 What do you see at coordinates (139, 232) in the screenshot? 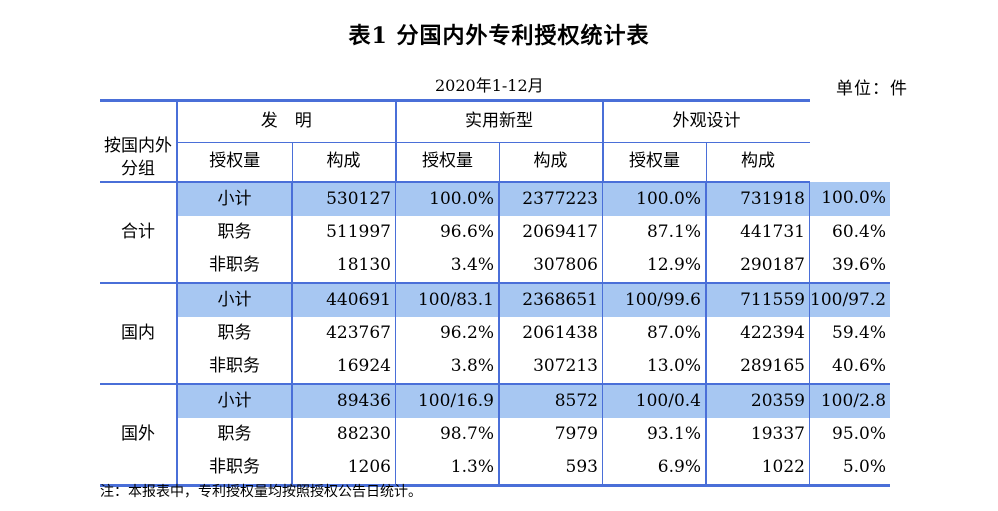
I see `group-label: 合计` at bounding box center [139, 232].